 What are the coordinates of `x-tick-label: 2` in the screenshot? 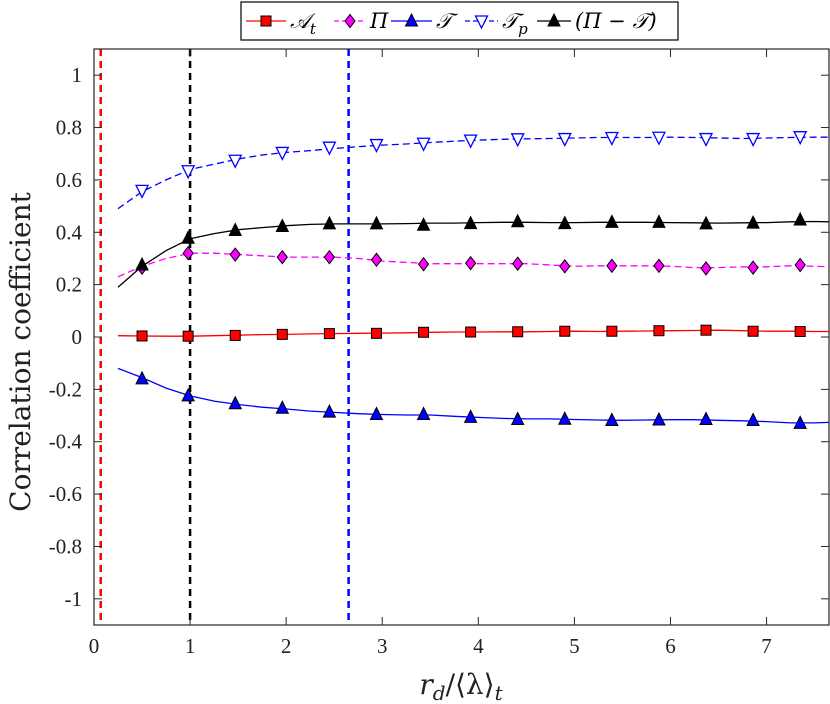 It's located at (286, 646).